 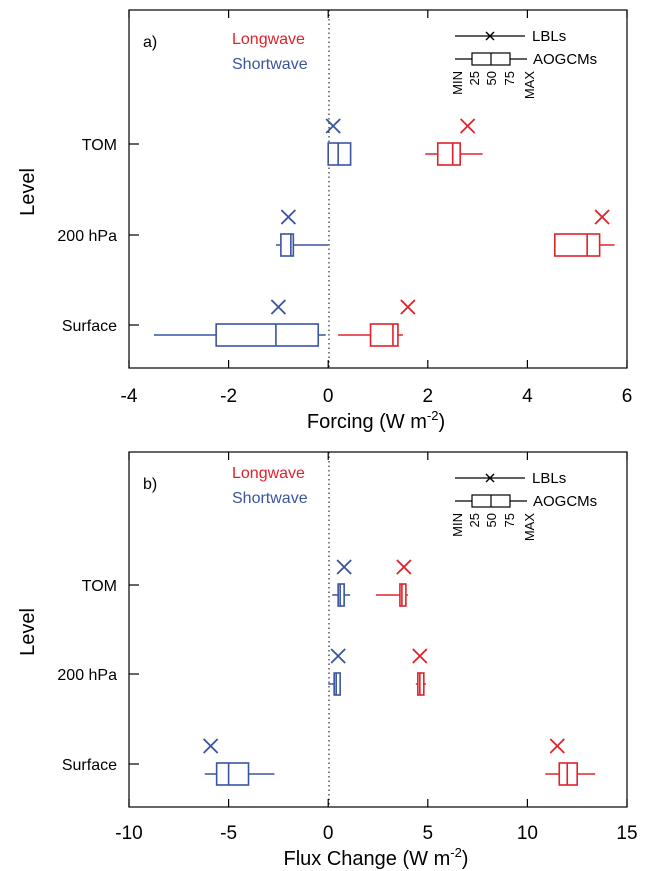 I want to click on key-stat-25-a: 25, so click(x=474, y=78).